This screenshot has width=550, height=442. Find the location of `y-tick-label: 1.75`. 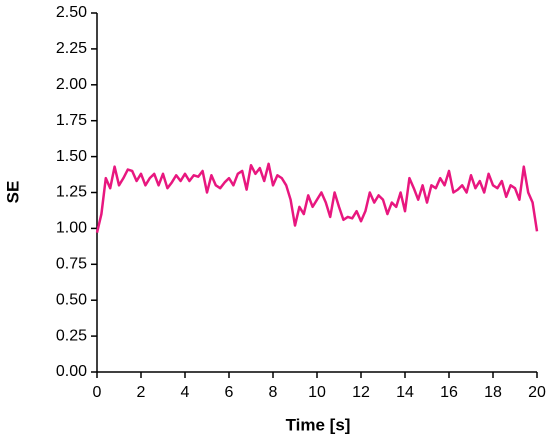

y-tick-label: 1.75 is located at coordinates (71, 120).